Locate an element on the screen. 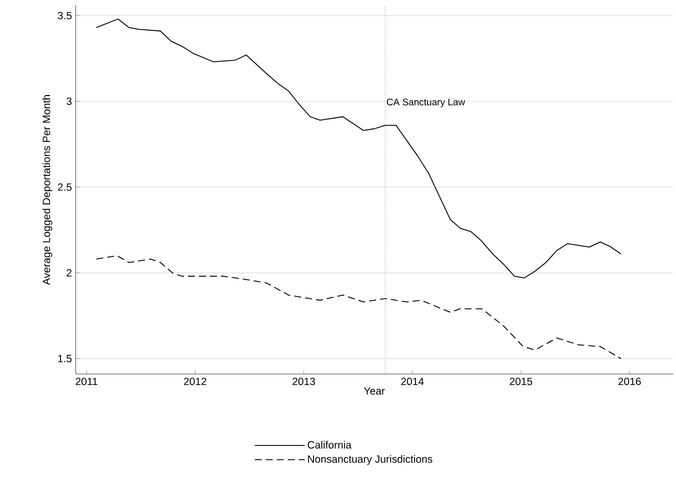 This screenshot has width=676, height=477. y-tick-label: 2.5 is located at coordinates (65, 187).